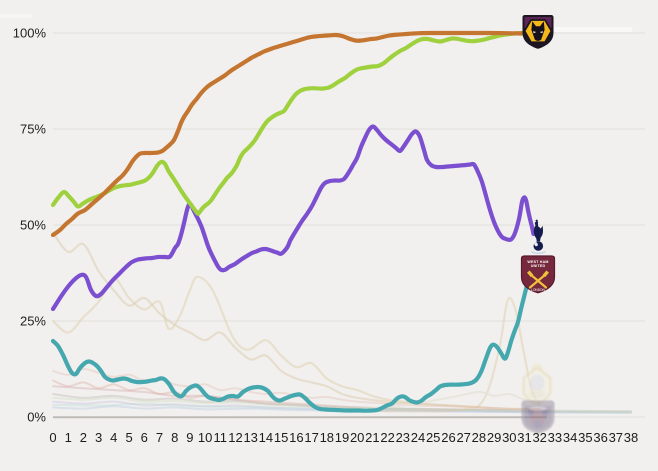 The image size is (658, 471). Describe the element at coordinates (33, 321) in the screenshot. I see `svg-text: 25%` at that location.